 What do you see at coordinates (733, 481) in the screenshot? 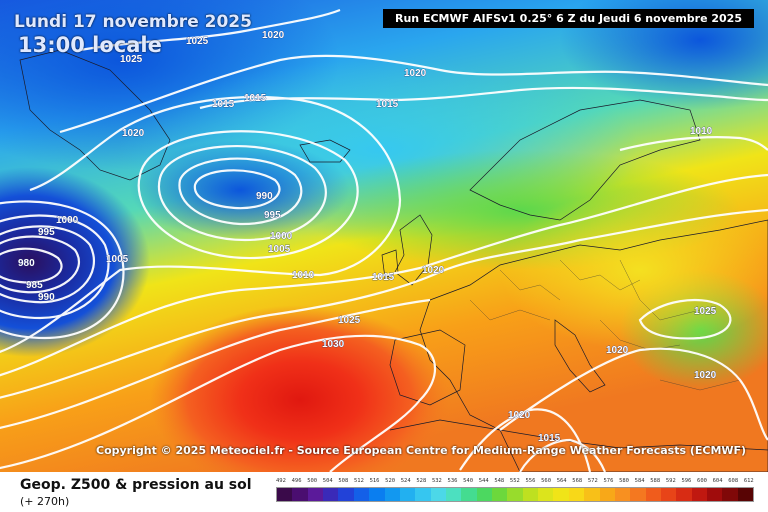
I see `scale-tick-label: 608` at bounding box center [733, 481].